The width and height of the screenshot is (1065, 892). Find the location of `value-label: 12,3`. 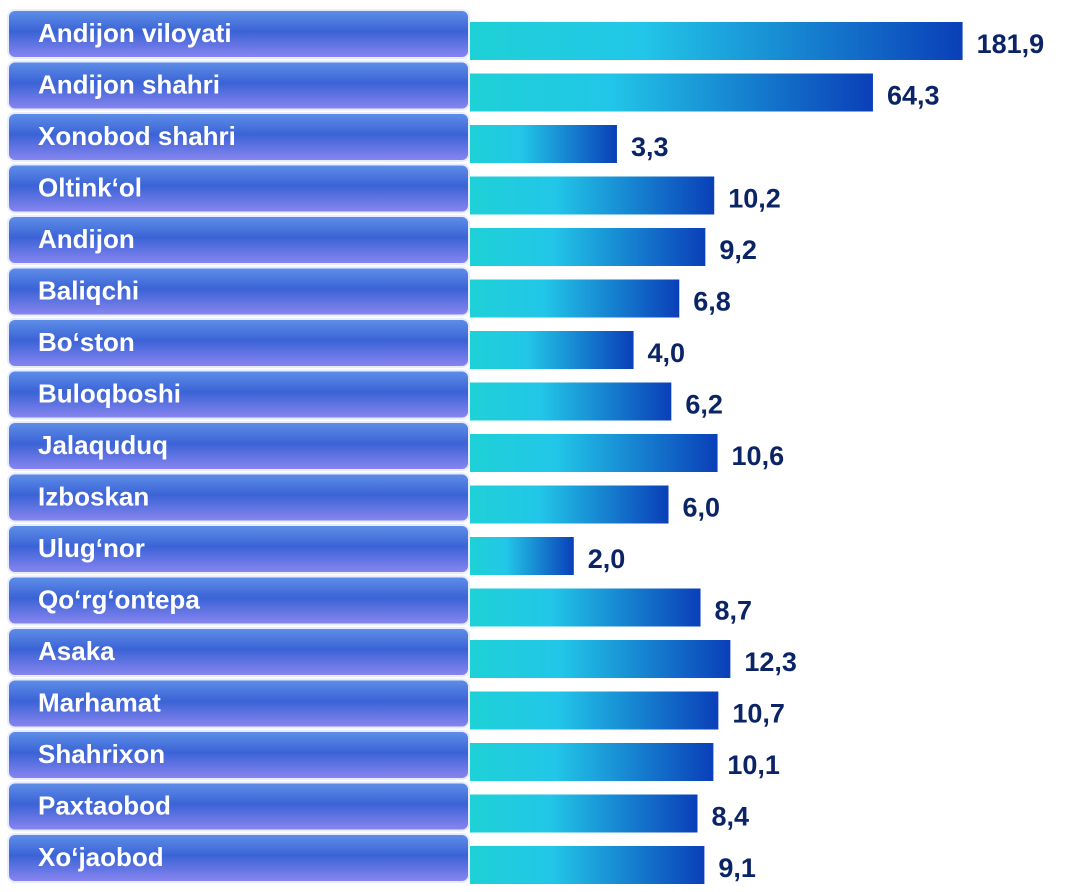

value-label: 12,3 is located at coordinates (770, 662).